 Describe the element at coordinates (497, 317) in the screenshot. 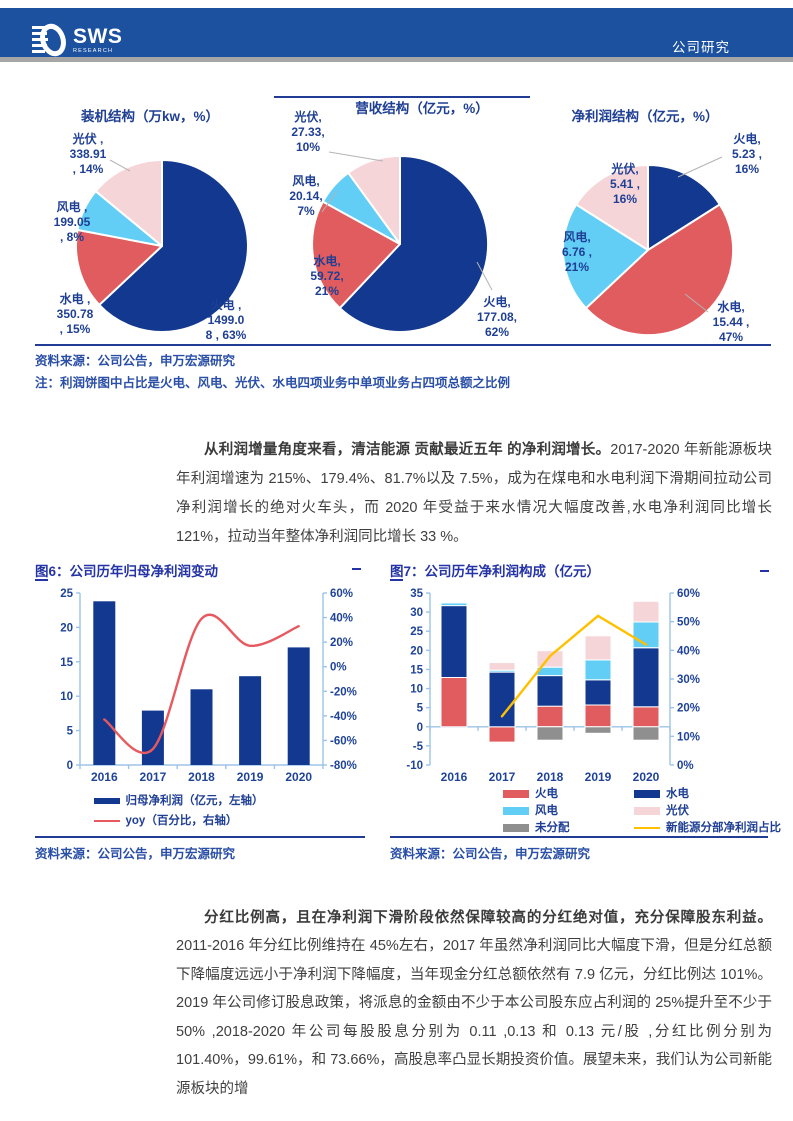

I see `pie-slice-label: 火电, 177.08, 62%` at that location.